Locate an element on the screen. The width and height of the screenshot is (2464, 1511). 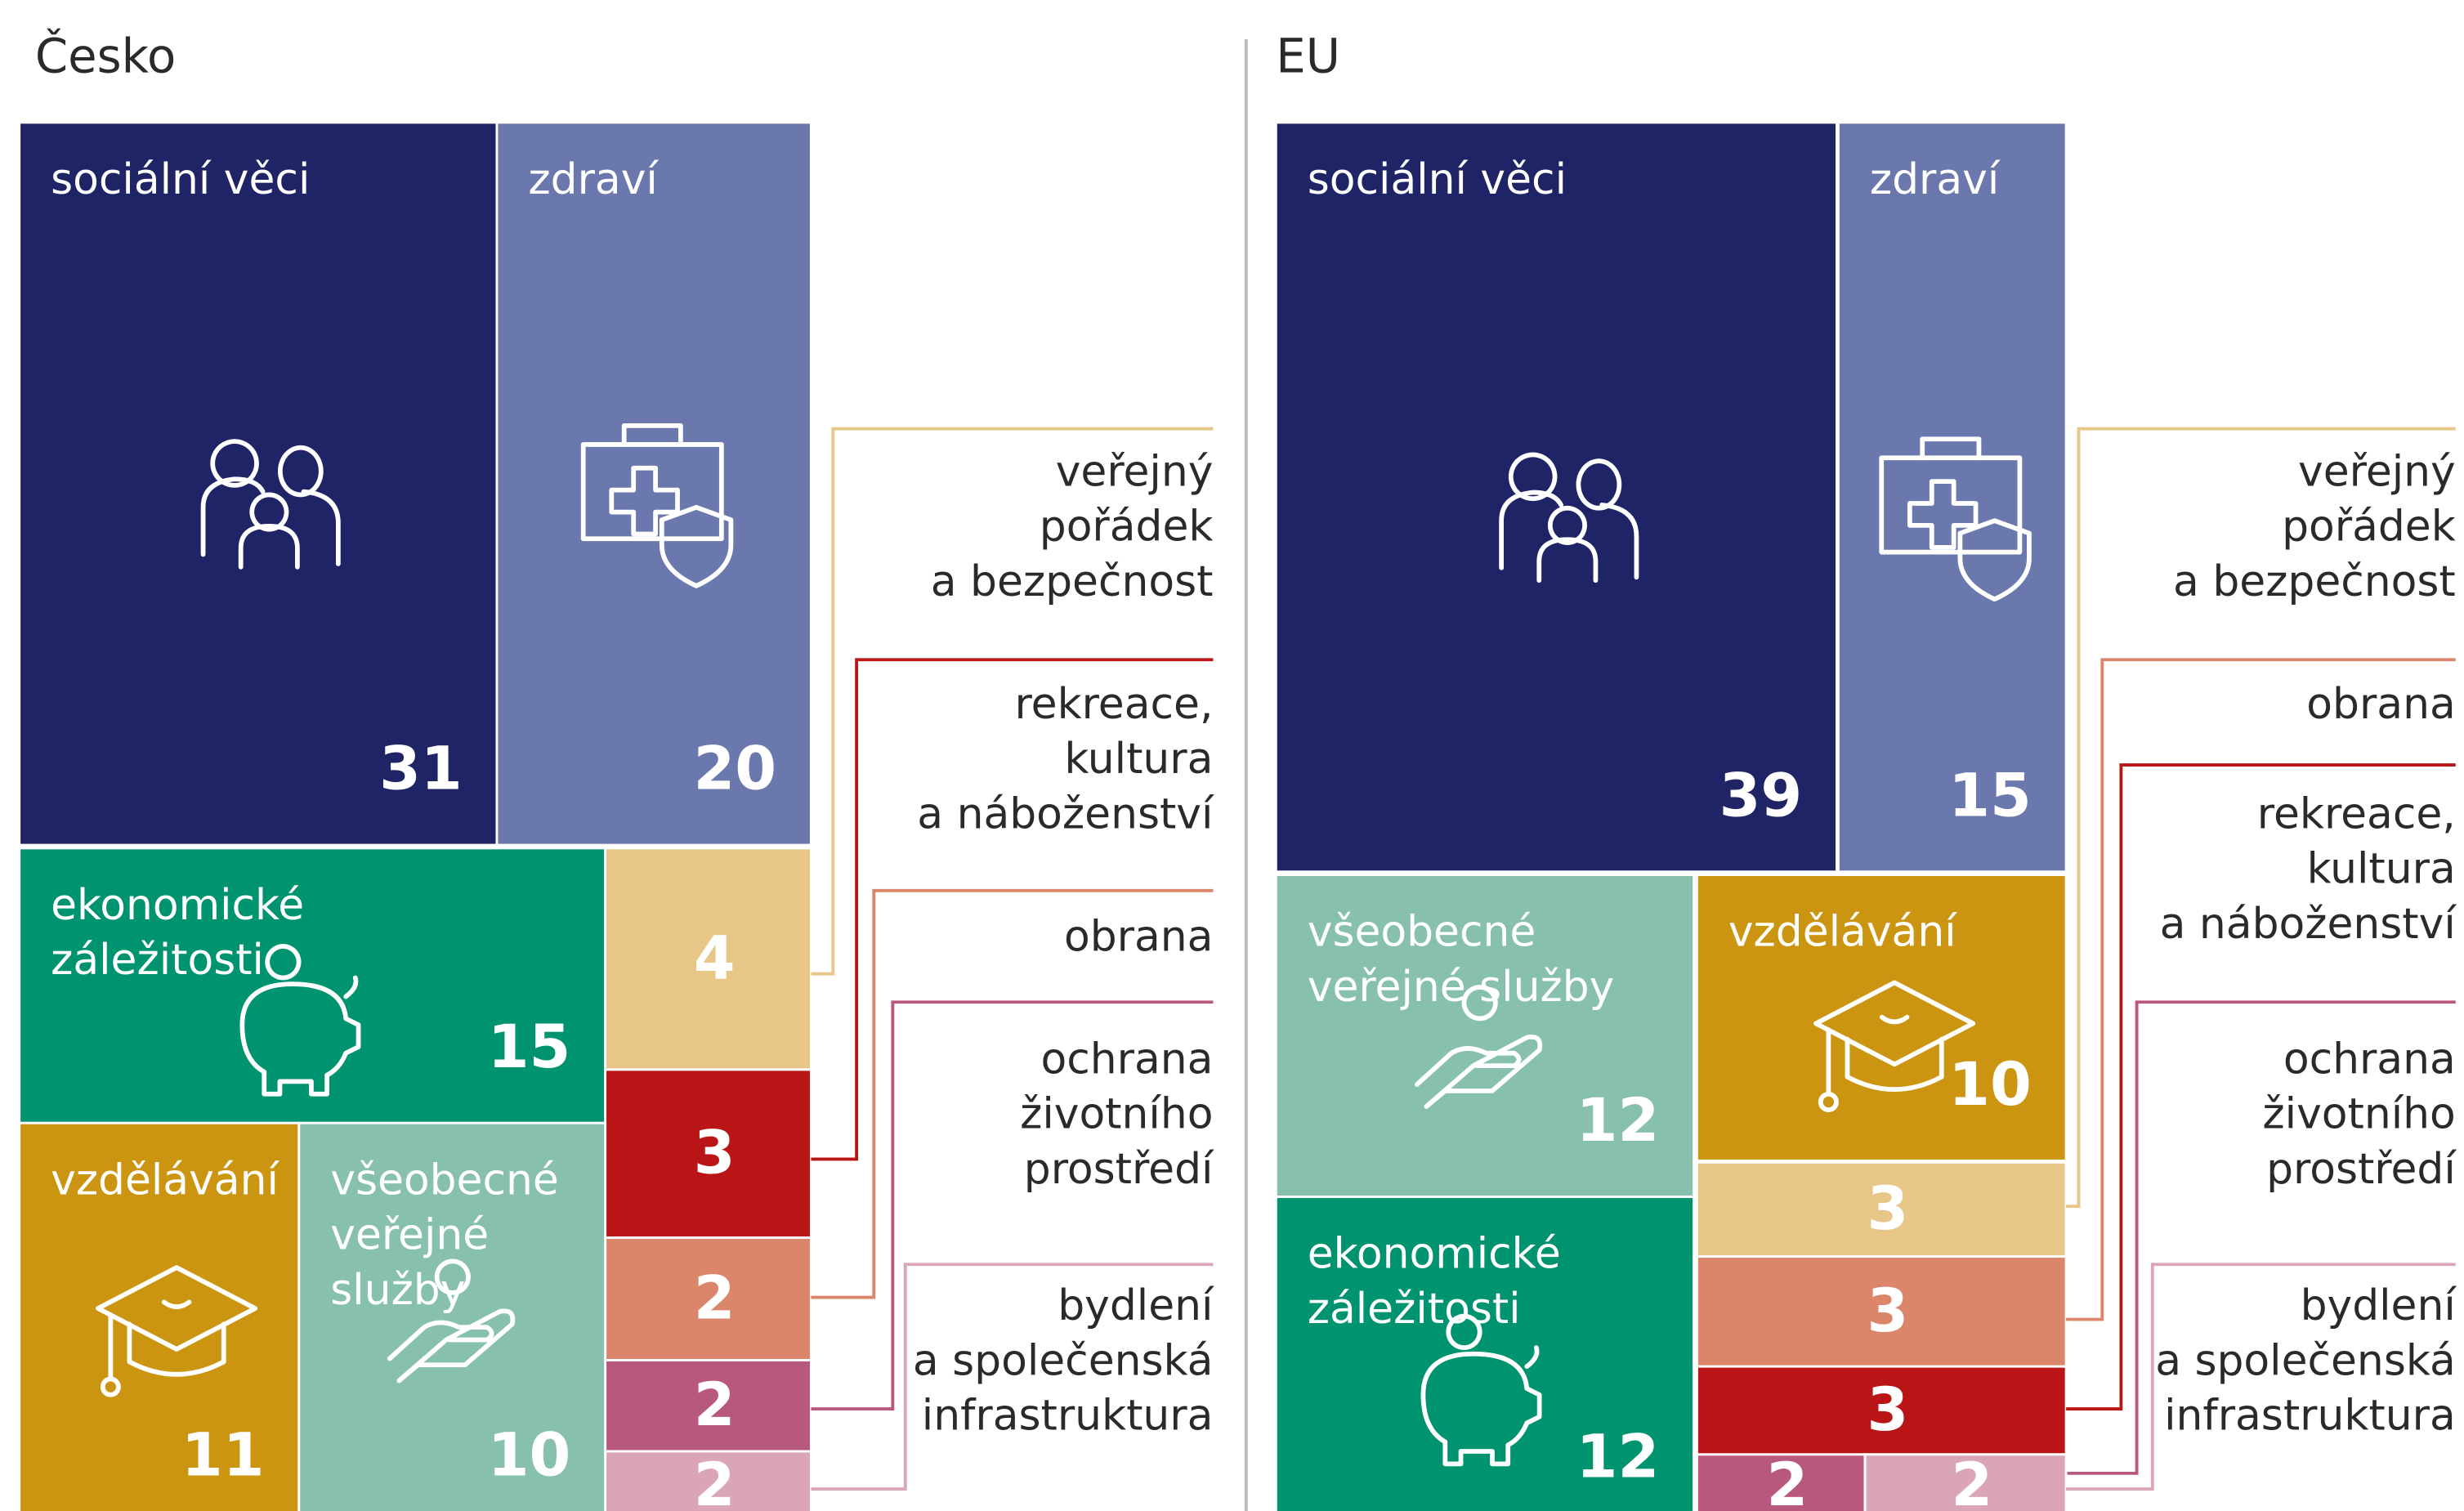
value-label: 10 is located at coordinates (1990, 1085).